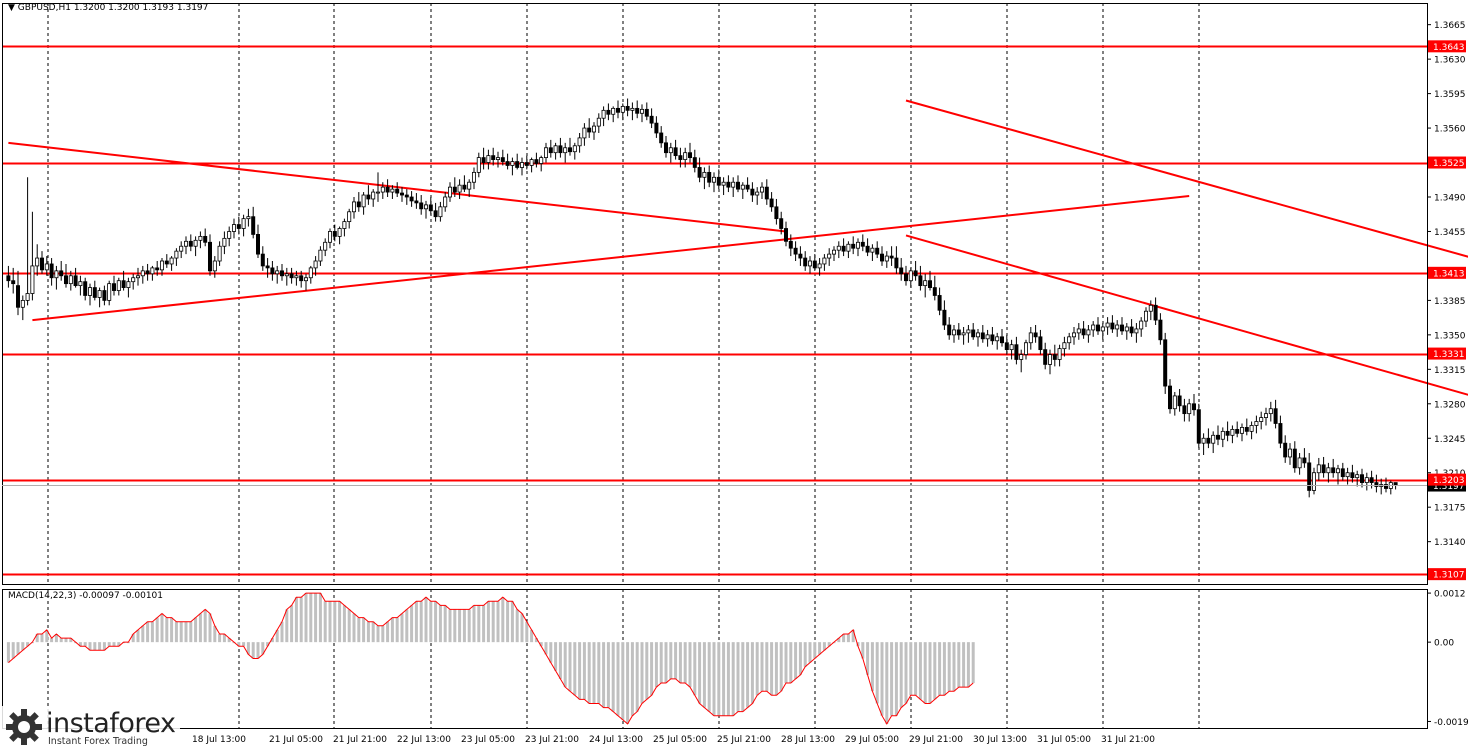  I want to click on dropdown-triangle-icon: ▼, so click(11, 8).